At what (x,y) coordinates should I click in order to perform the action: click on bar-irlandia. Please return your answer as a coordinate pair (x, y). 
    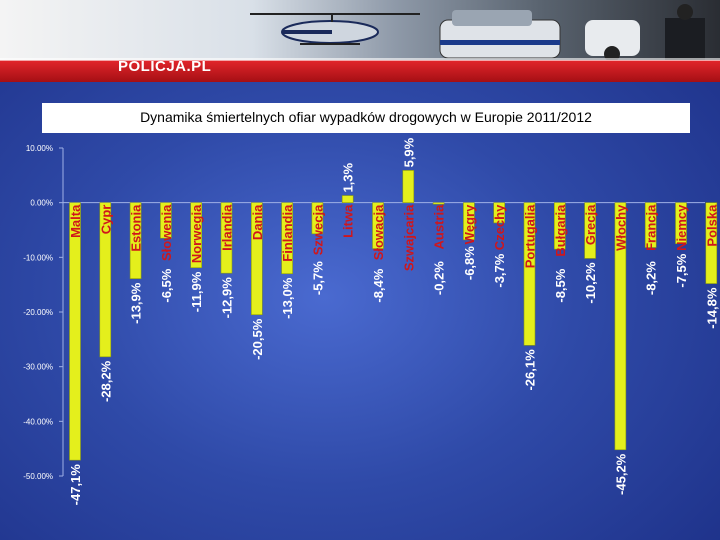
    Looking at the image, I should click on (226, 238).